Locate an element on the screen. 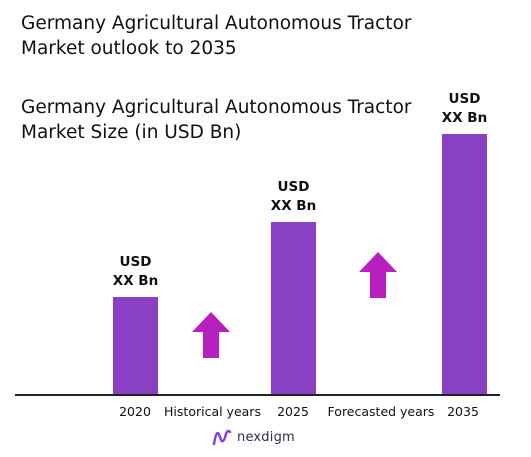 The image size is (531, 457). data-label-2025: USD XX Bn is located at coordinates (294, 197).